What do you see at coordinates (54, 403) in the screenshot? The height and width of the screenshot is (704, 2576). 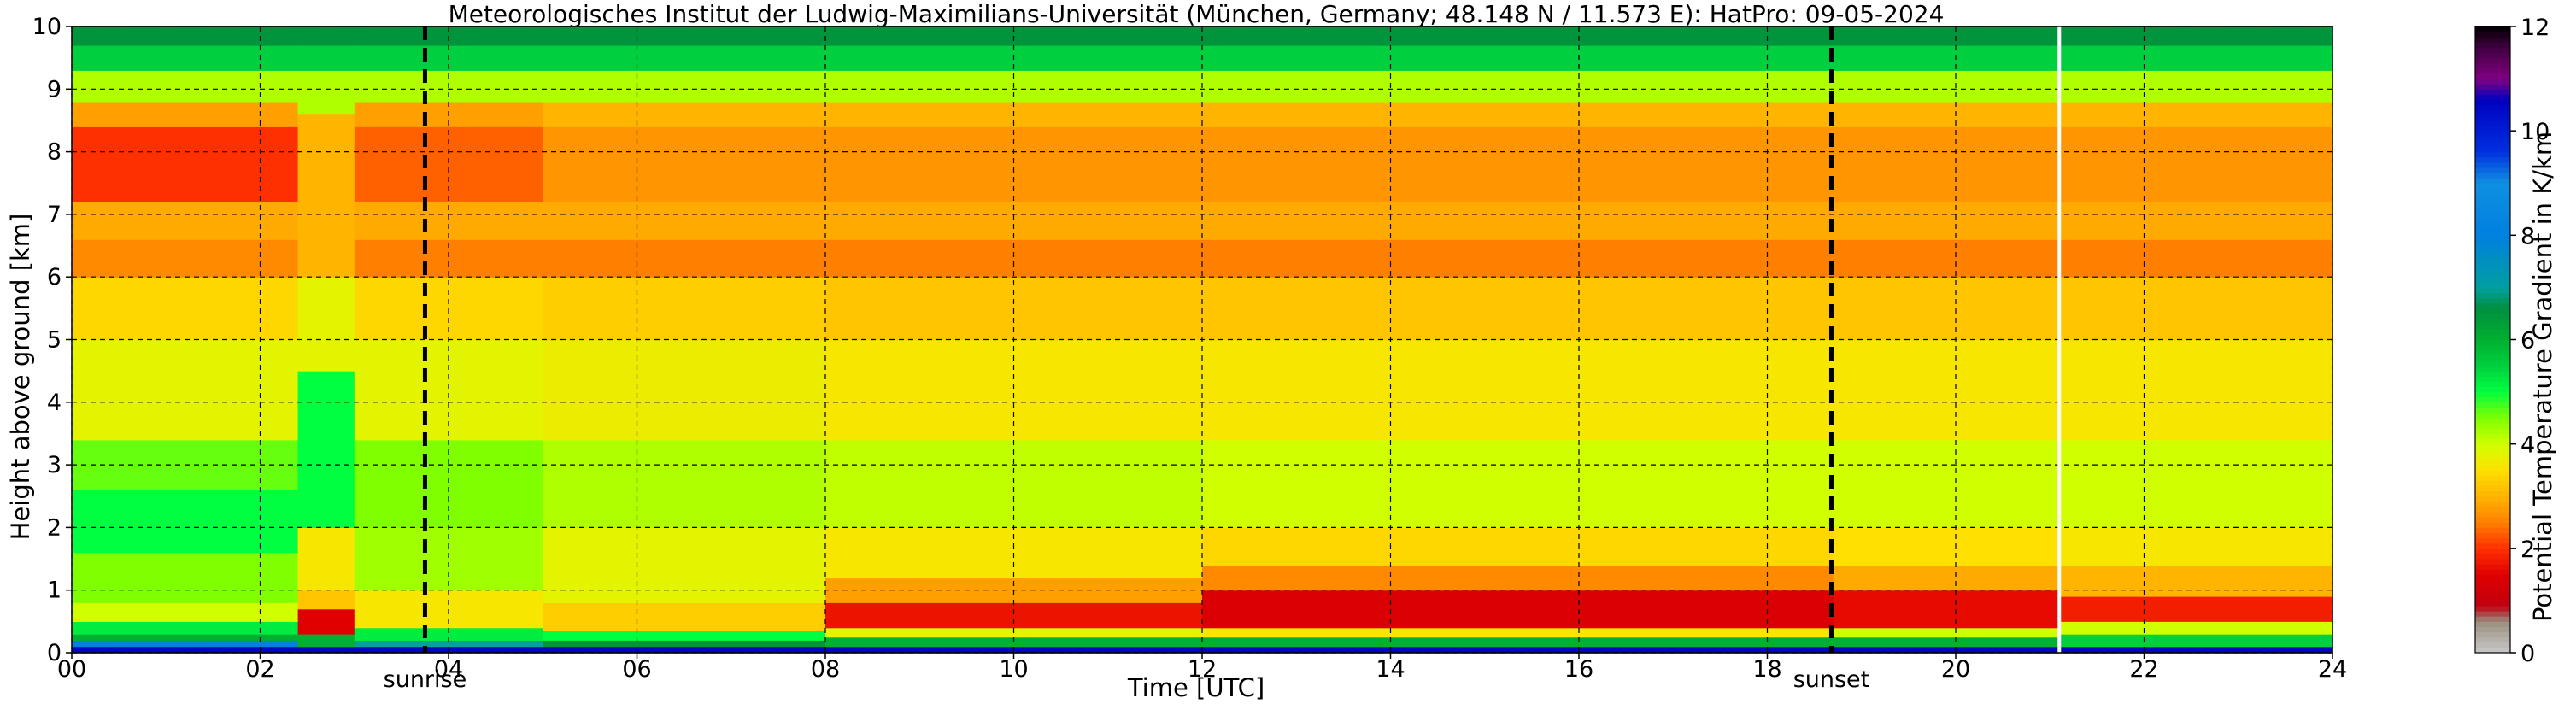 I see `y-tick-label: 4` at bounding box center [54, 403].